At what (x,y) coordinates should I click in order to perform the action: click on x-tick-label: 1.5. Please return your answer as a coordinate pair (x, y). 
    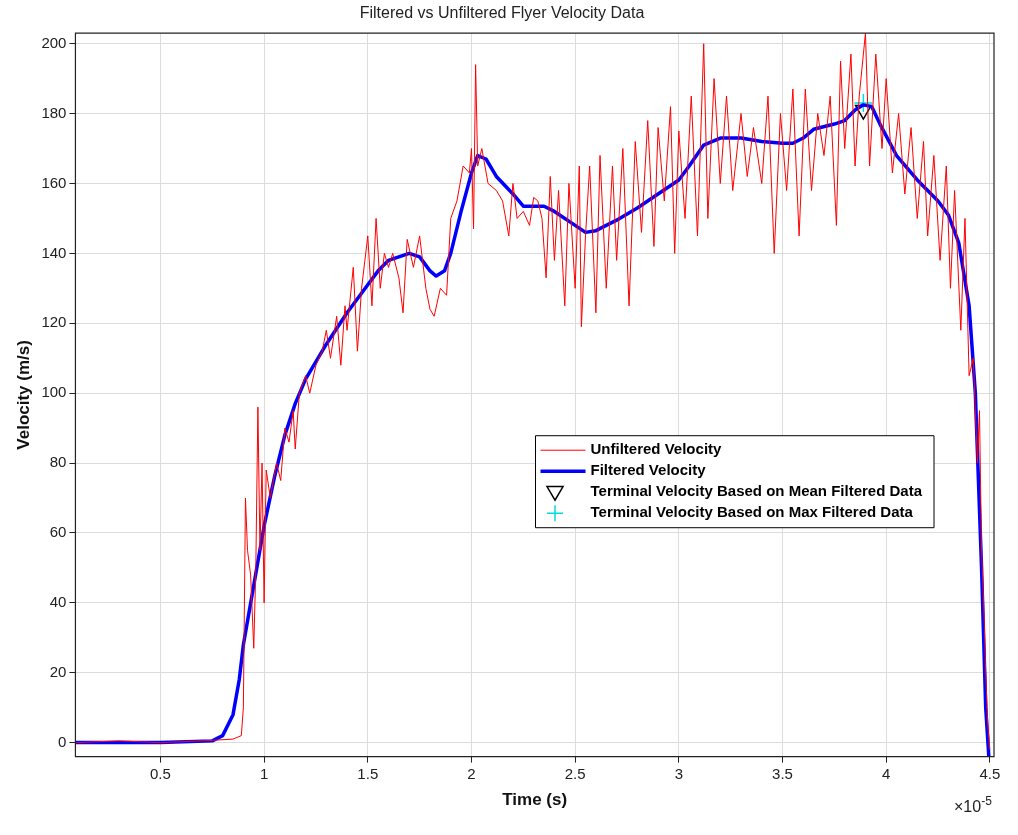
    Looking at the image, I should click on (368, 773).